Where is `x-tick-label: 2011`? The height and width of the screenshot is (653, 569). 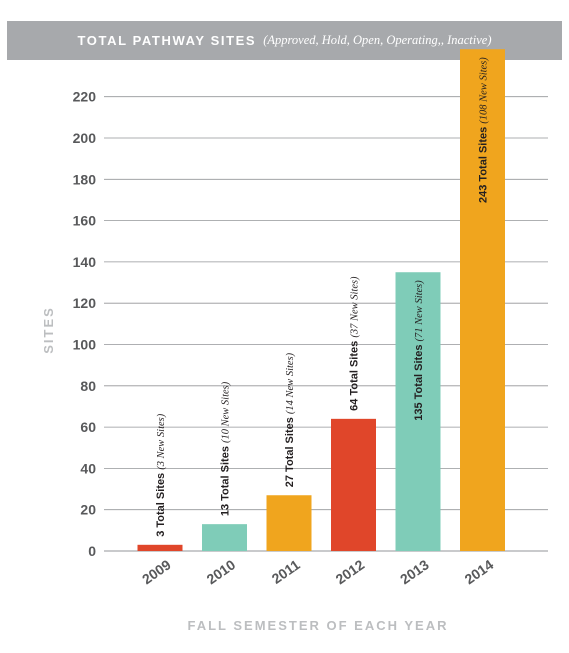
x-tick-label: 2011 is located at coordinates (286, 571).